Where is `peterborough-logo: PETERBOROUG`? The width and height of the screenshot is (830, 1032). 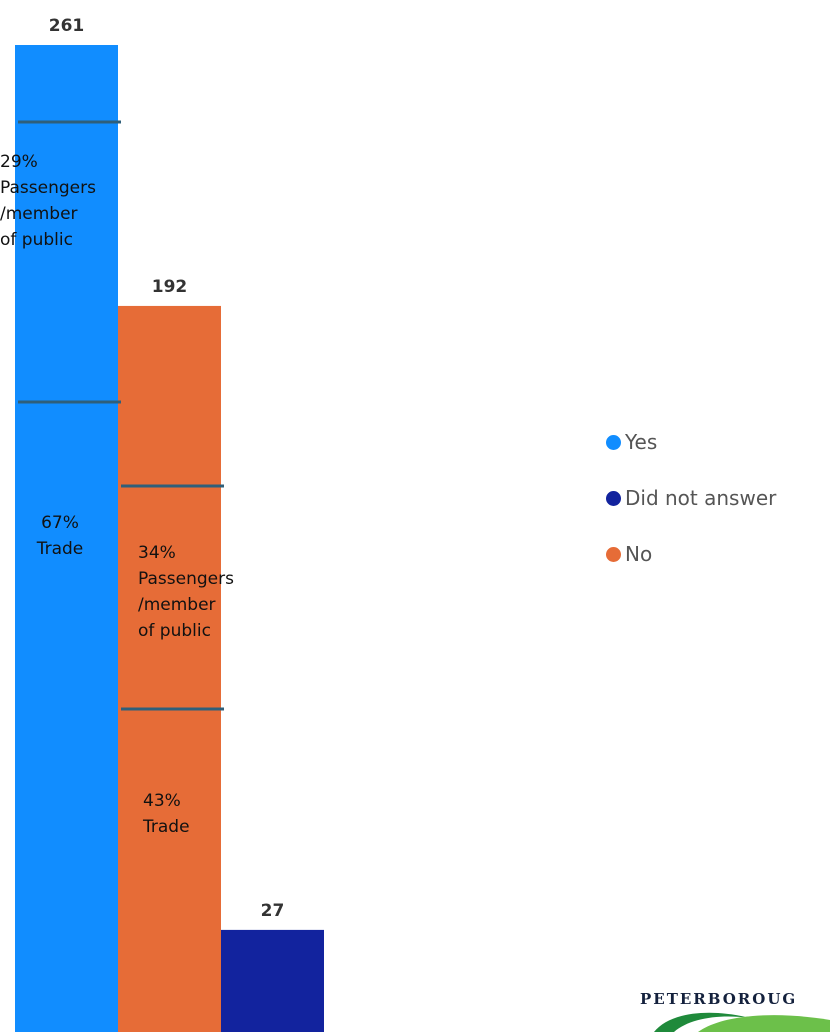
peterborough-logo: PETERBOROUG is located at coordinates (735, 1011).